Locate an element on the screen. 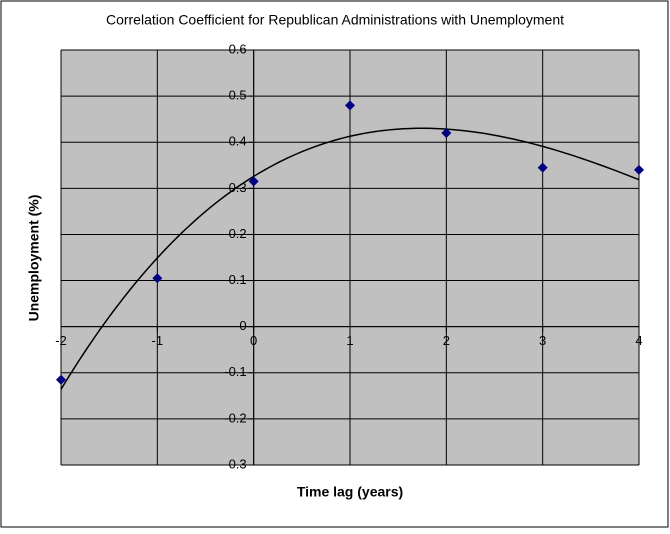  y-tick-label: 0 is located at coordinates (242, 325).